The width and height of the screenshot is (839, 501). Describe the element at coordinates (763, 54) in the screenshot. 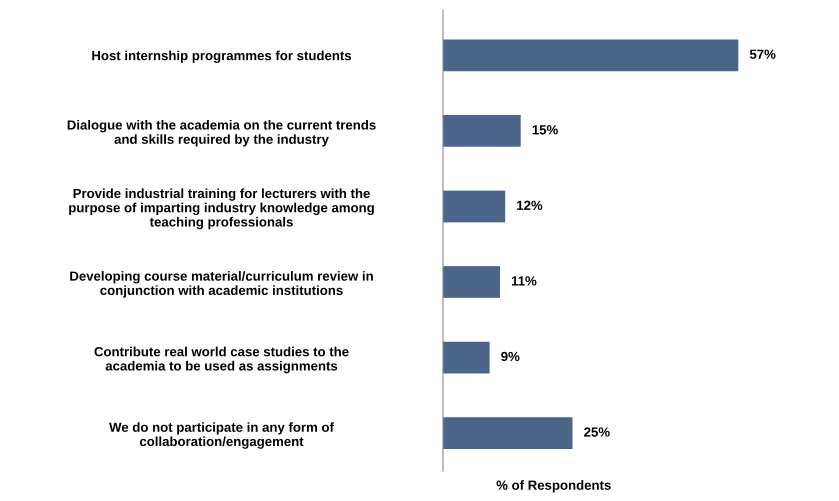

I see `data-label: 57%` at that location.